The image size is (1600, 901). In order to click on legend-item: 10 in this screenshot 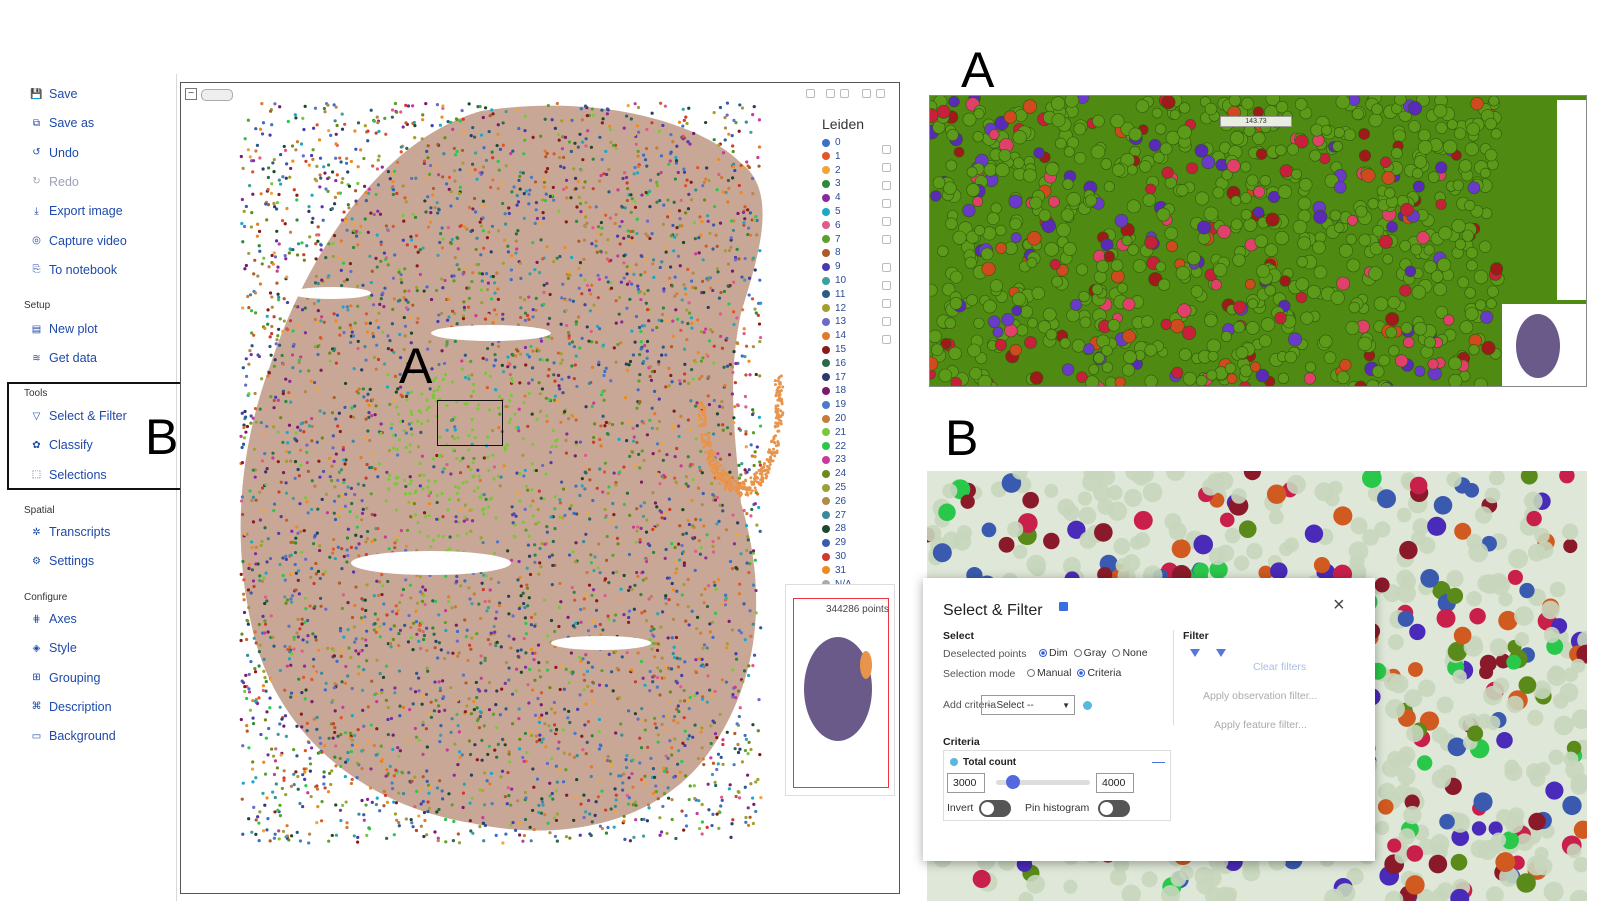, I will do `click(834, 280)`.